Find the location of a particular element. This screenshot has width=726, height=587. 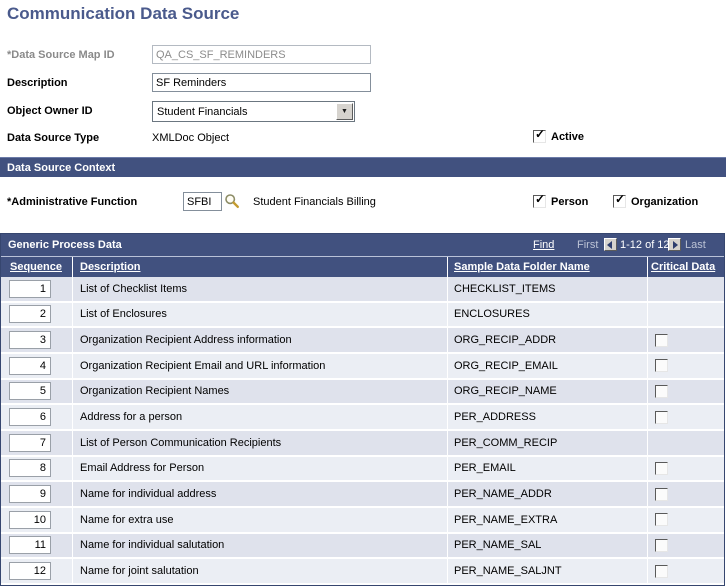

col-header-sequence: Sequence is located at coordinates (37, 267).